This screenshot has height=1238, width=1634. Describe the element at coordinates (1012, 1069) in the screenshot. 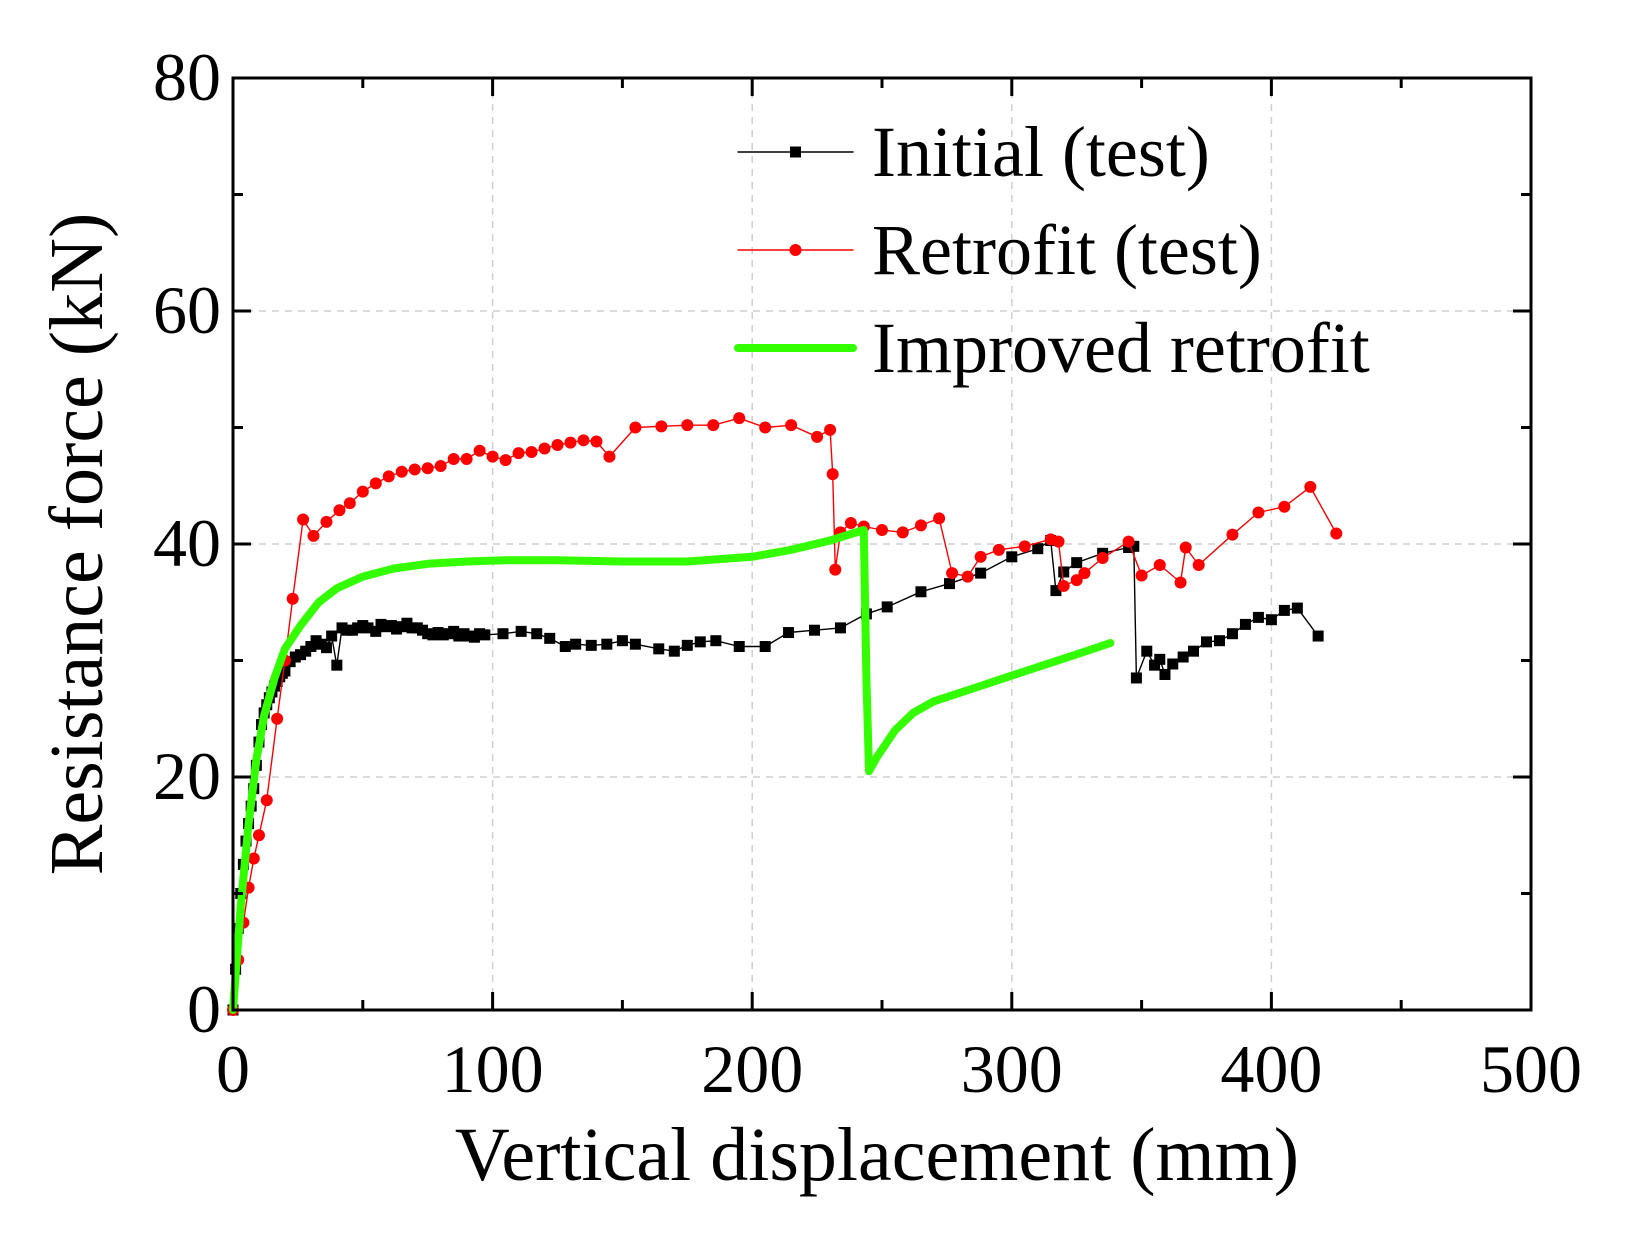

I see `x-tick-label: 300` at that location.